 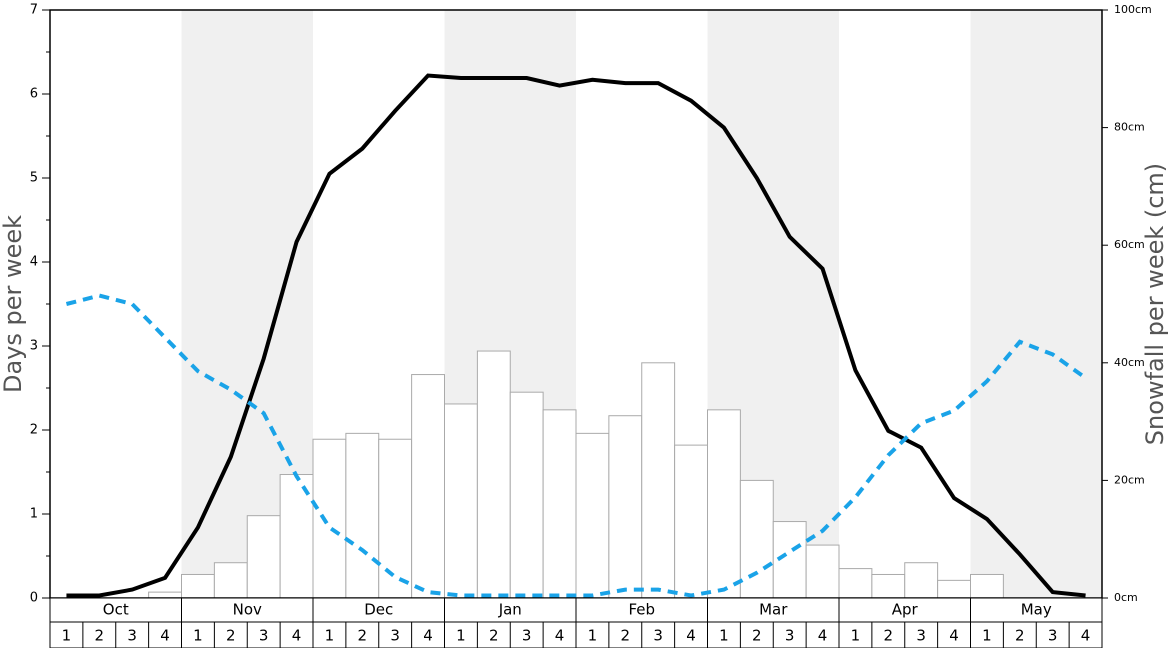 What do you see at coordinates (247, 610) in the screenshot?
I see `month-label: Nov` at bounding box center [247, 610].